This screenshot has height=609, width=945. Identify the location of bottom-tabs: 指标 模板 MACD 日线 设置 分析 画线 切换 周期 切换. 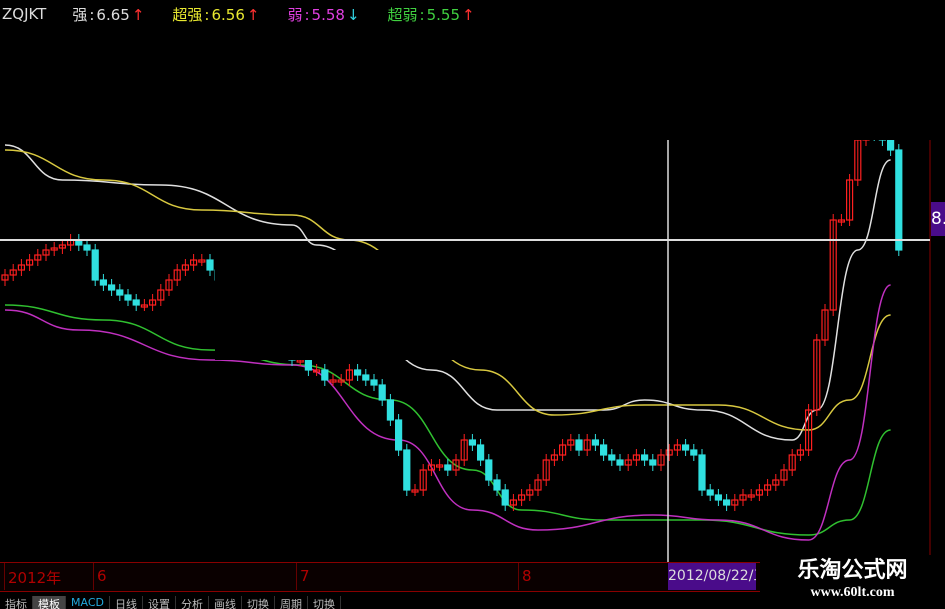
(170, 602).